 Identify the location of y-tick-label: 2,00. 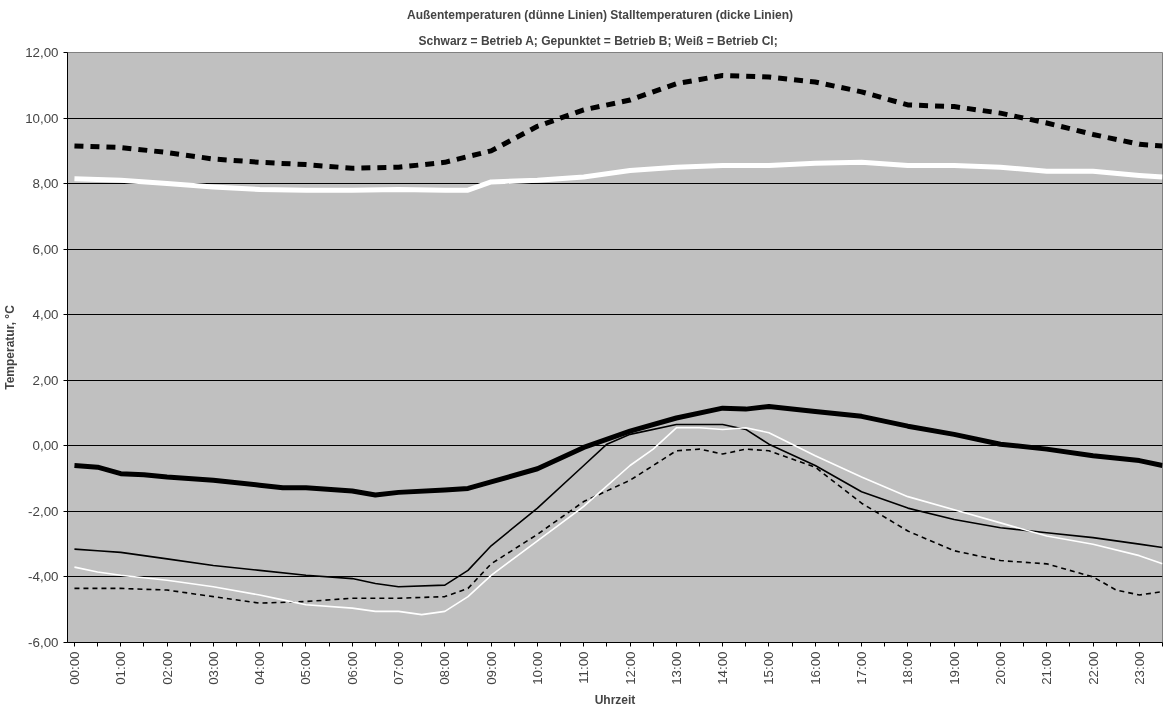
(45, 380).